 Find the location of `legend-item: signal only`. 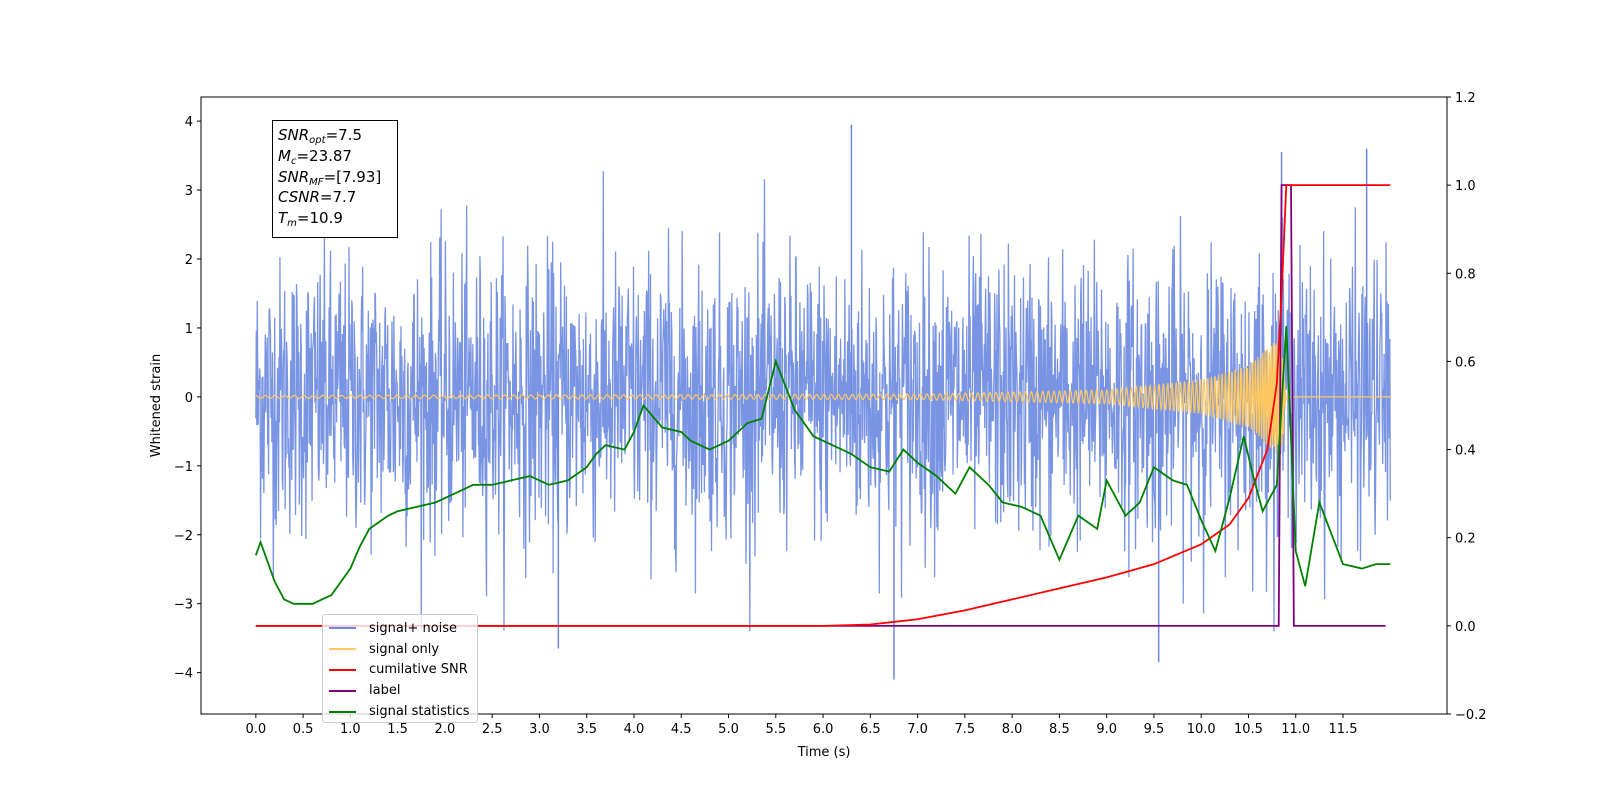

legend-item: signal only is located at coordinates (400, 649).